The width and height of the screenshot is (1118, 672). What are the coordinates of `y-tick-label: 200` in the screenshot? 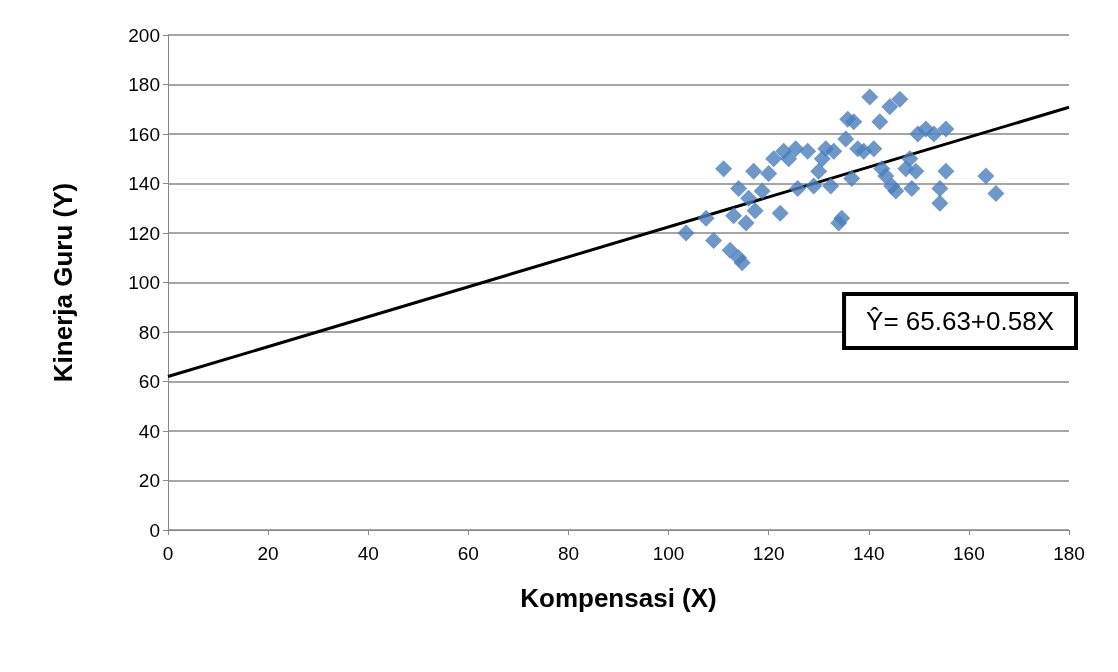 It's located at (144, 35).